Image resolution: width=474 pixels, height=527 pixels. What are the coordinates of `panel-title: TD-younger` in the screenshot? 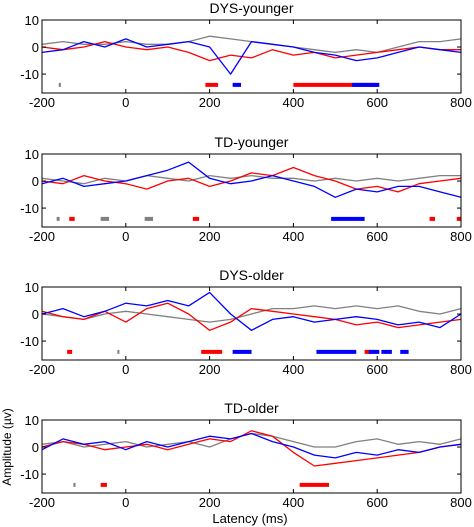 It's located at (252, 142).